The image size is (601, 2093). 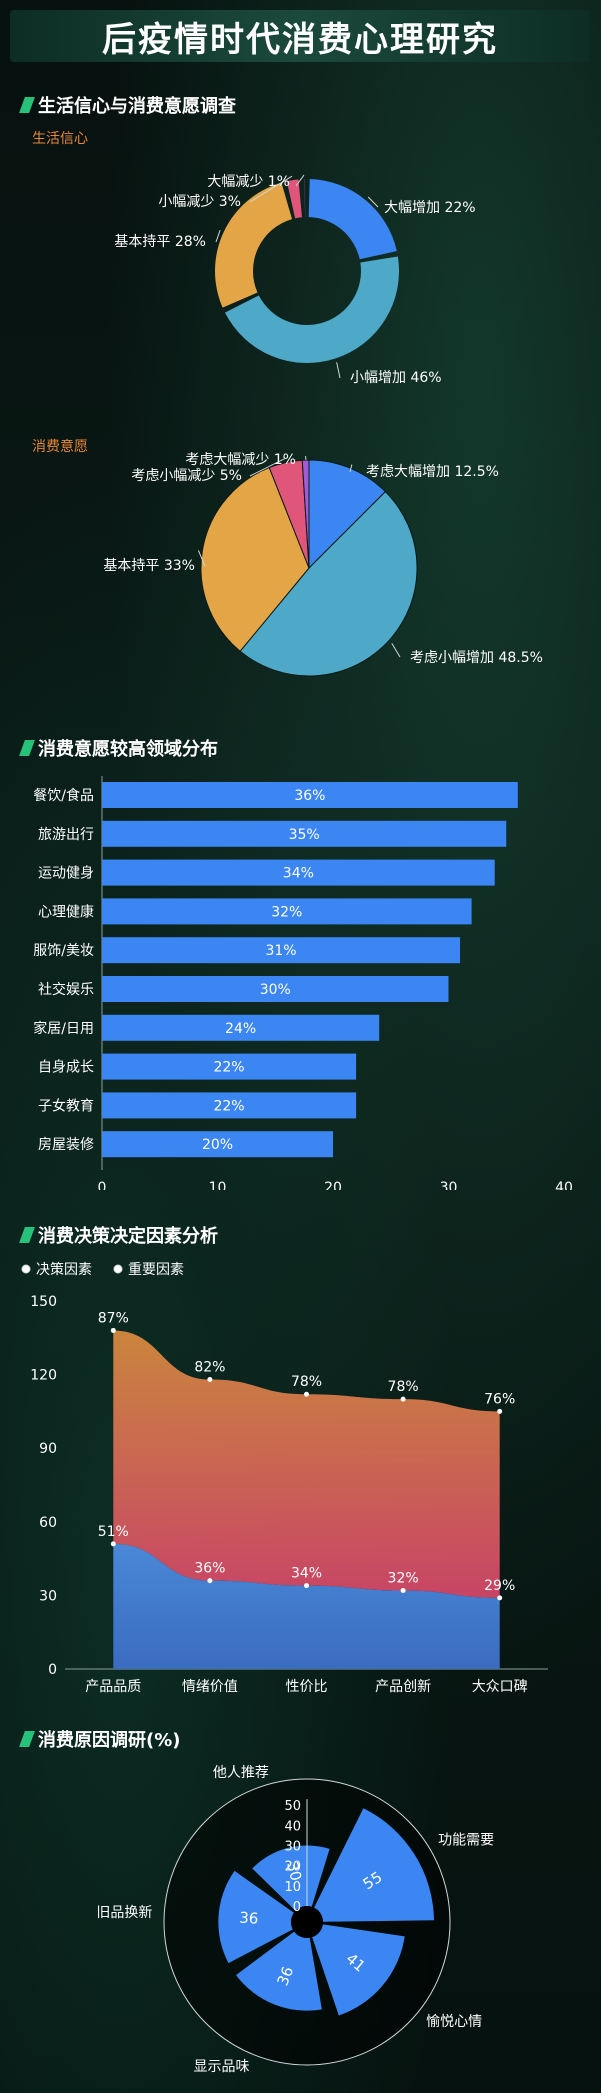 What do you see at coordinates (113, 1318) in the screenshot?
I see `point-label-important-0: 87%` at bounding box center [113, 1318].